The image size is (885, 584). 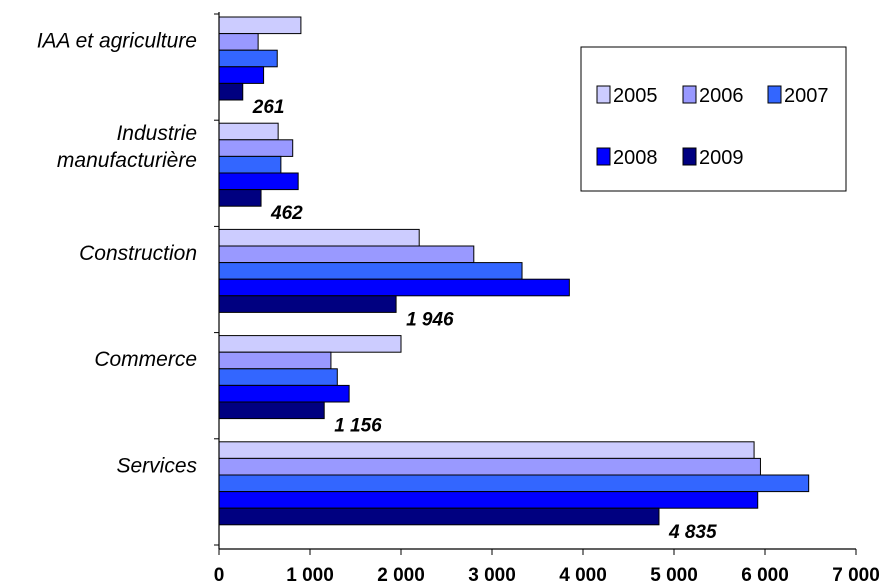 What do you see at coordinates (286, 213) in the screenshot?
I see `data-label-1: 462` at bounding box center [286, 213].